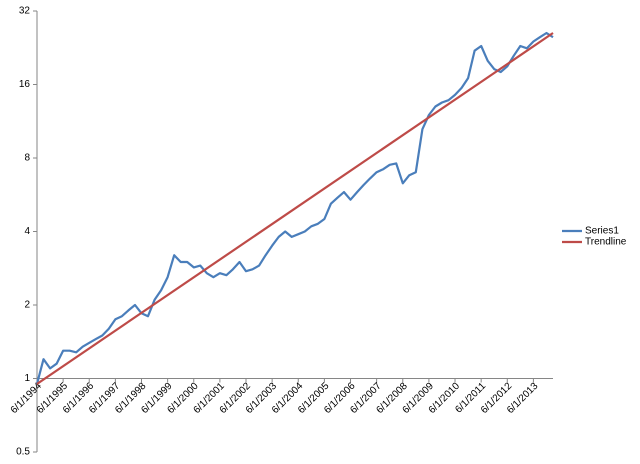 The width and height of the screenshot is (640, 464). I want to click on y-tick-label: 1, so click(27, 378).